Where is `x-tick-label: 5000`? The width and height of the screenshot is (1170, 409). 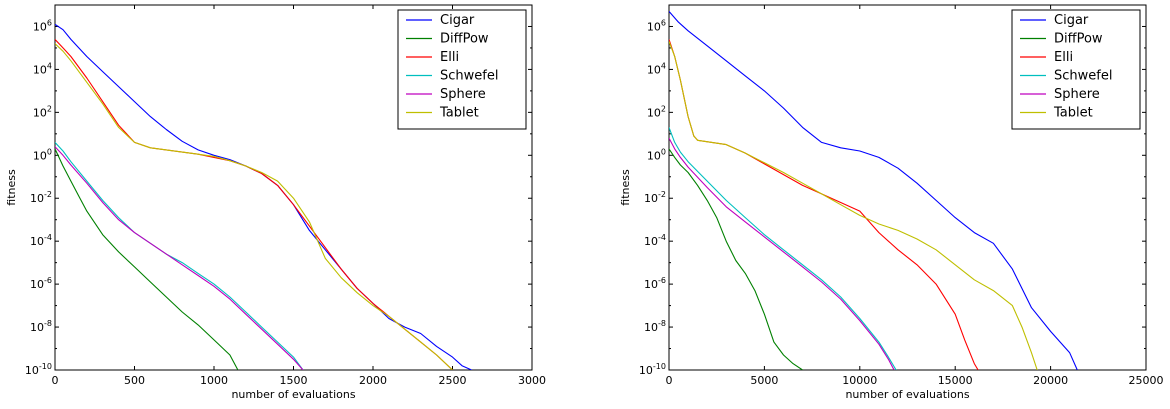
x-tick-label: 5000 is located at coordinates (764, 380).